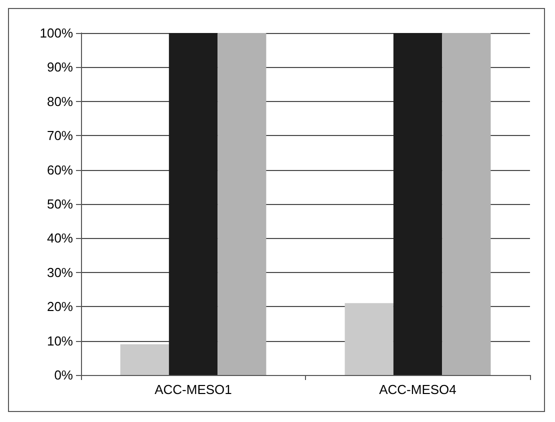  Describe the element at coordinates (60, 170) in the screenshot. I see `y-tick-label: 60%` at that location.